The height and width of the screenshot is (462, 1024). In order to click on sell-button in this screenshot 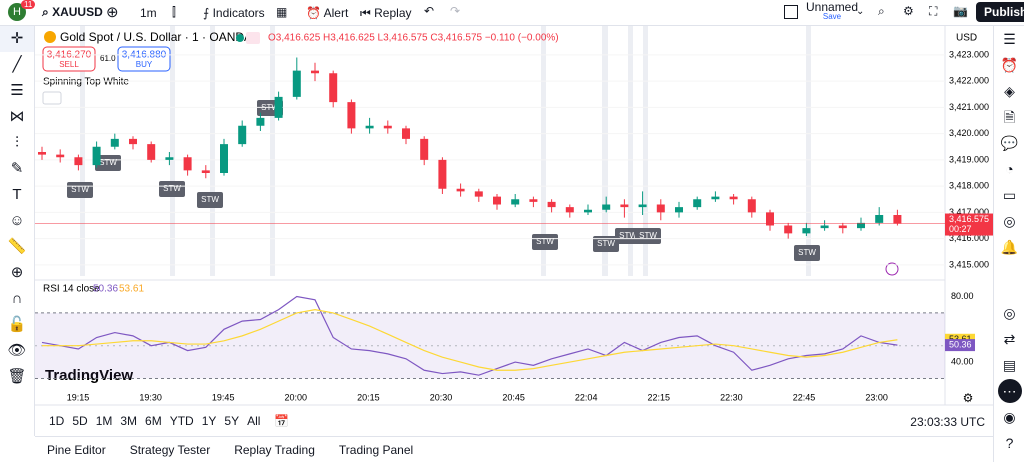, I will do `click(69, 59)`.